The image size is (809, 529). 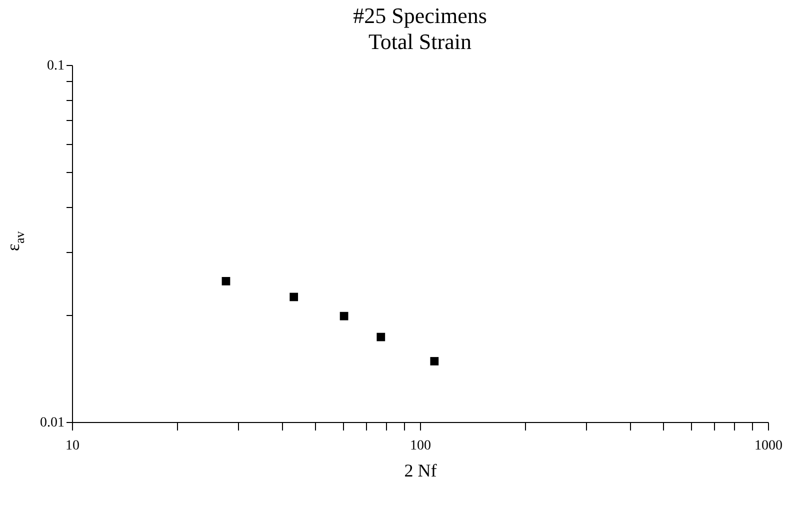 What do you see at coordinates (73, 446) in the screenshot?
I see `x-tick-label: 10` at bounding box center [73, 446].